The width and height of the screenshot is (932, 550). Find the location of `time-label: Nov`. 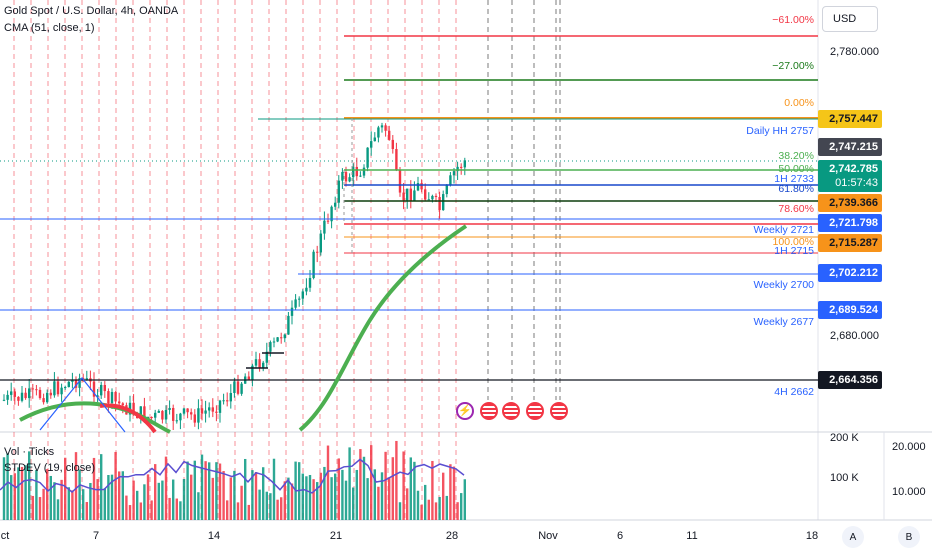

time-label: Nov is located at coordinates (548, 536).